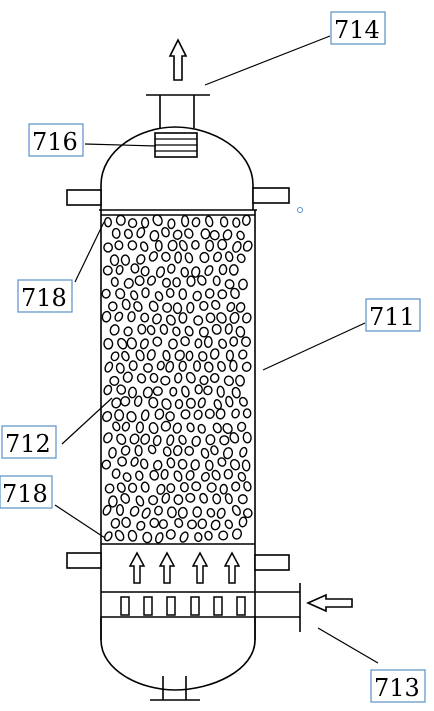 This screenshot has width=434, height=711. What do you see at coordinates (201, 607) in the screenshot?
I see `gas-distribution-pipe` at bounding box center [201, 607].